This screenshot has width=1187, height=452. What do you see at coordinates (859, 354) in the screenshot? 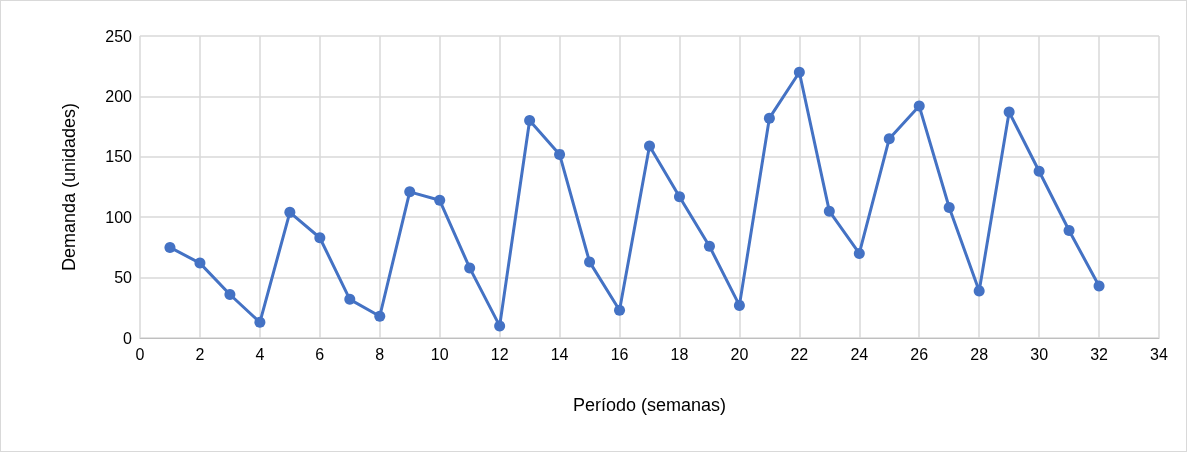
I see `x-tick-label: 24` at bounding box center [859, 354].